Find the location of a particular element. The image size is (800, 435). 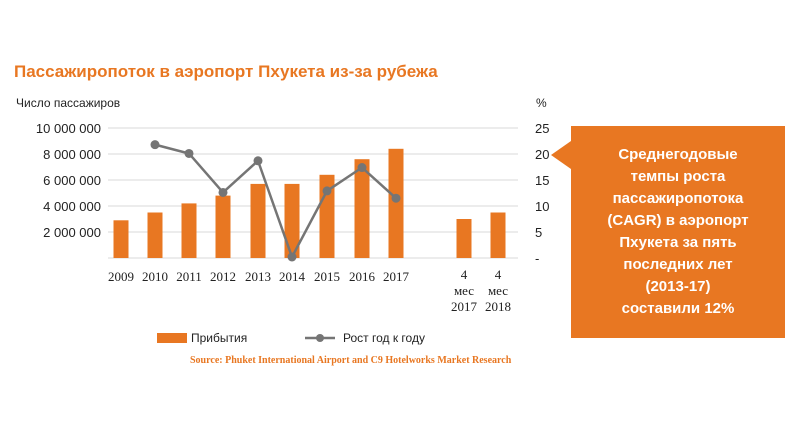

x-tick-label: 2012 is located at coordinates (223, 276).